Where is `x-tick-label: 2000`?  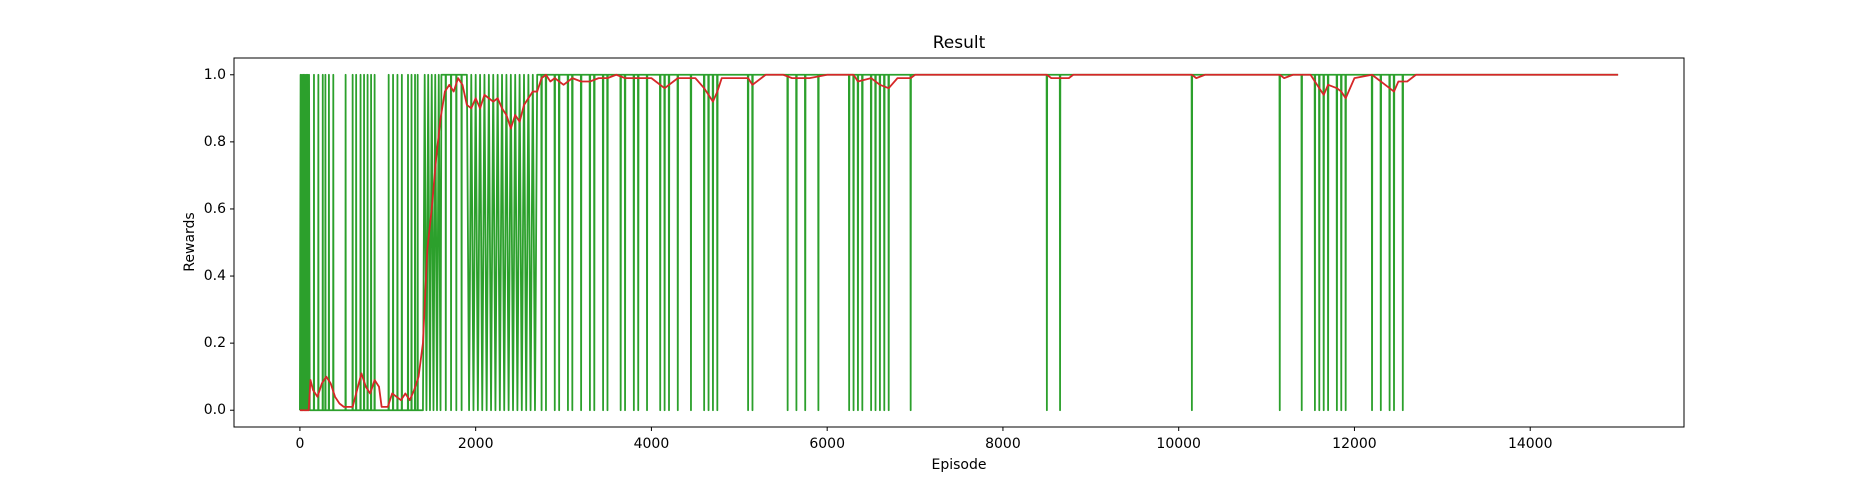 x-tick-label: 2000 is located at coordinates (476, 444).